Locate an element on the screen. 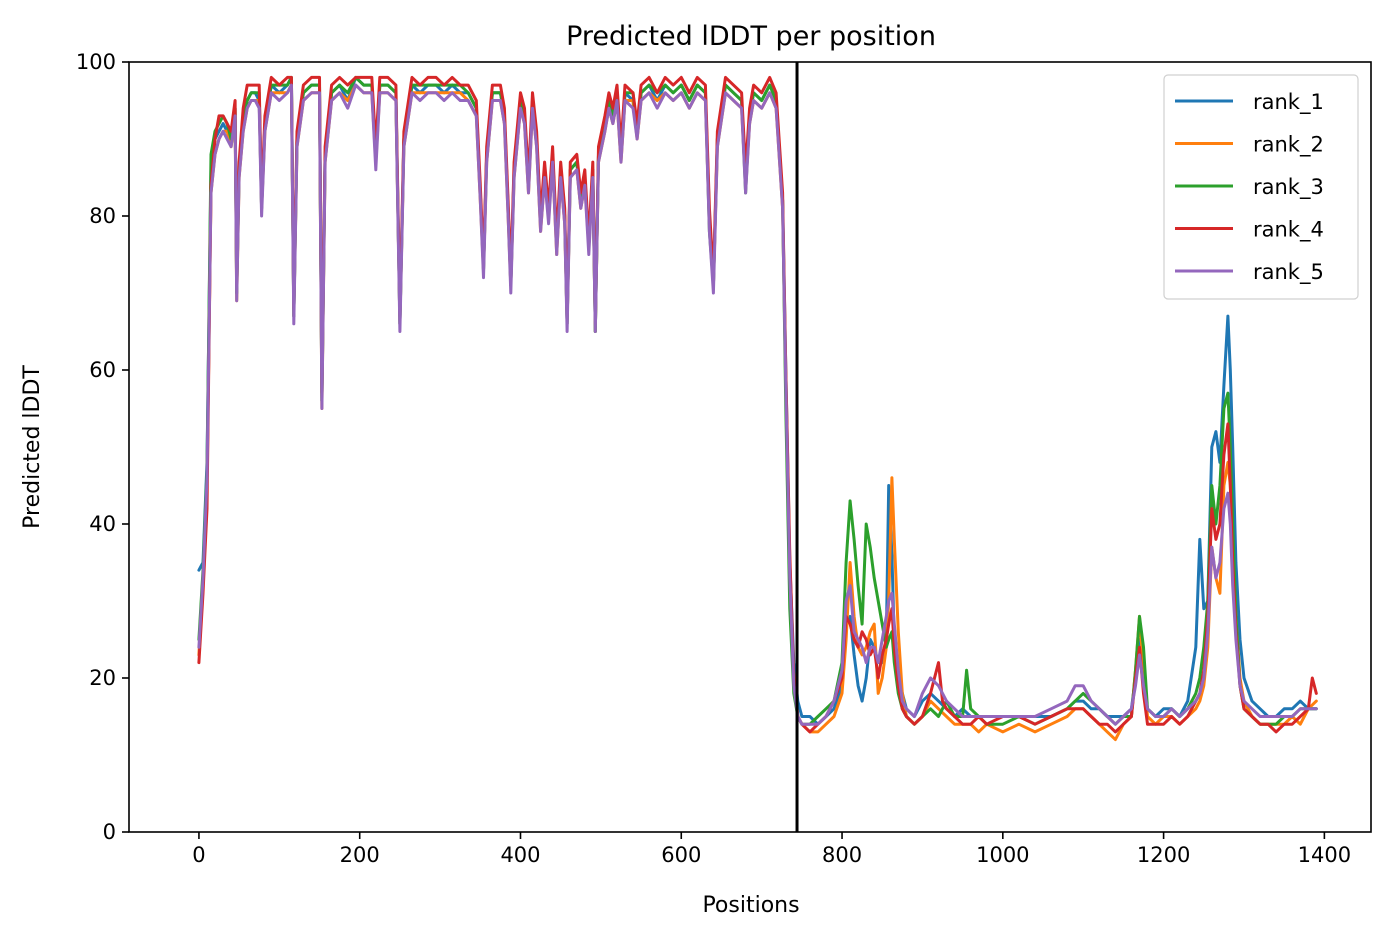  x-tick-label: 1400 is located at coordinates (1324, 855).